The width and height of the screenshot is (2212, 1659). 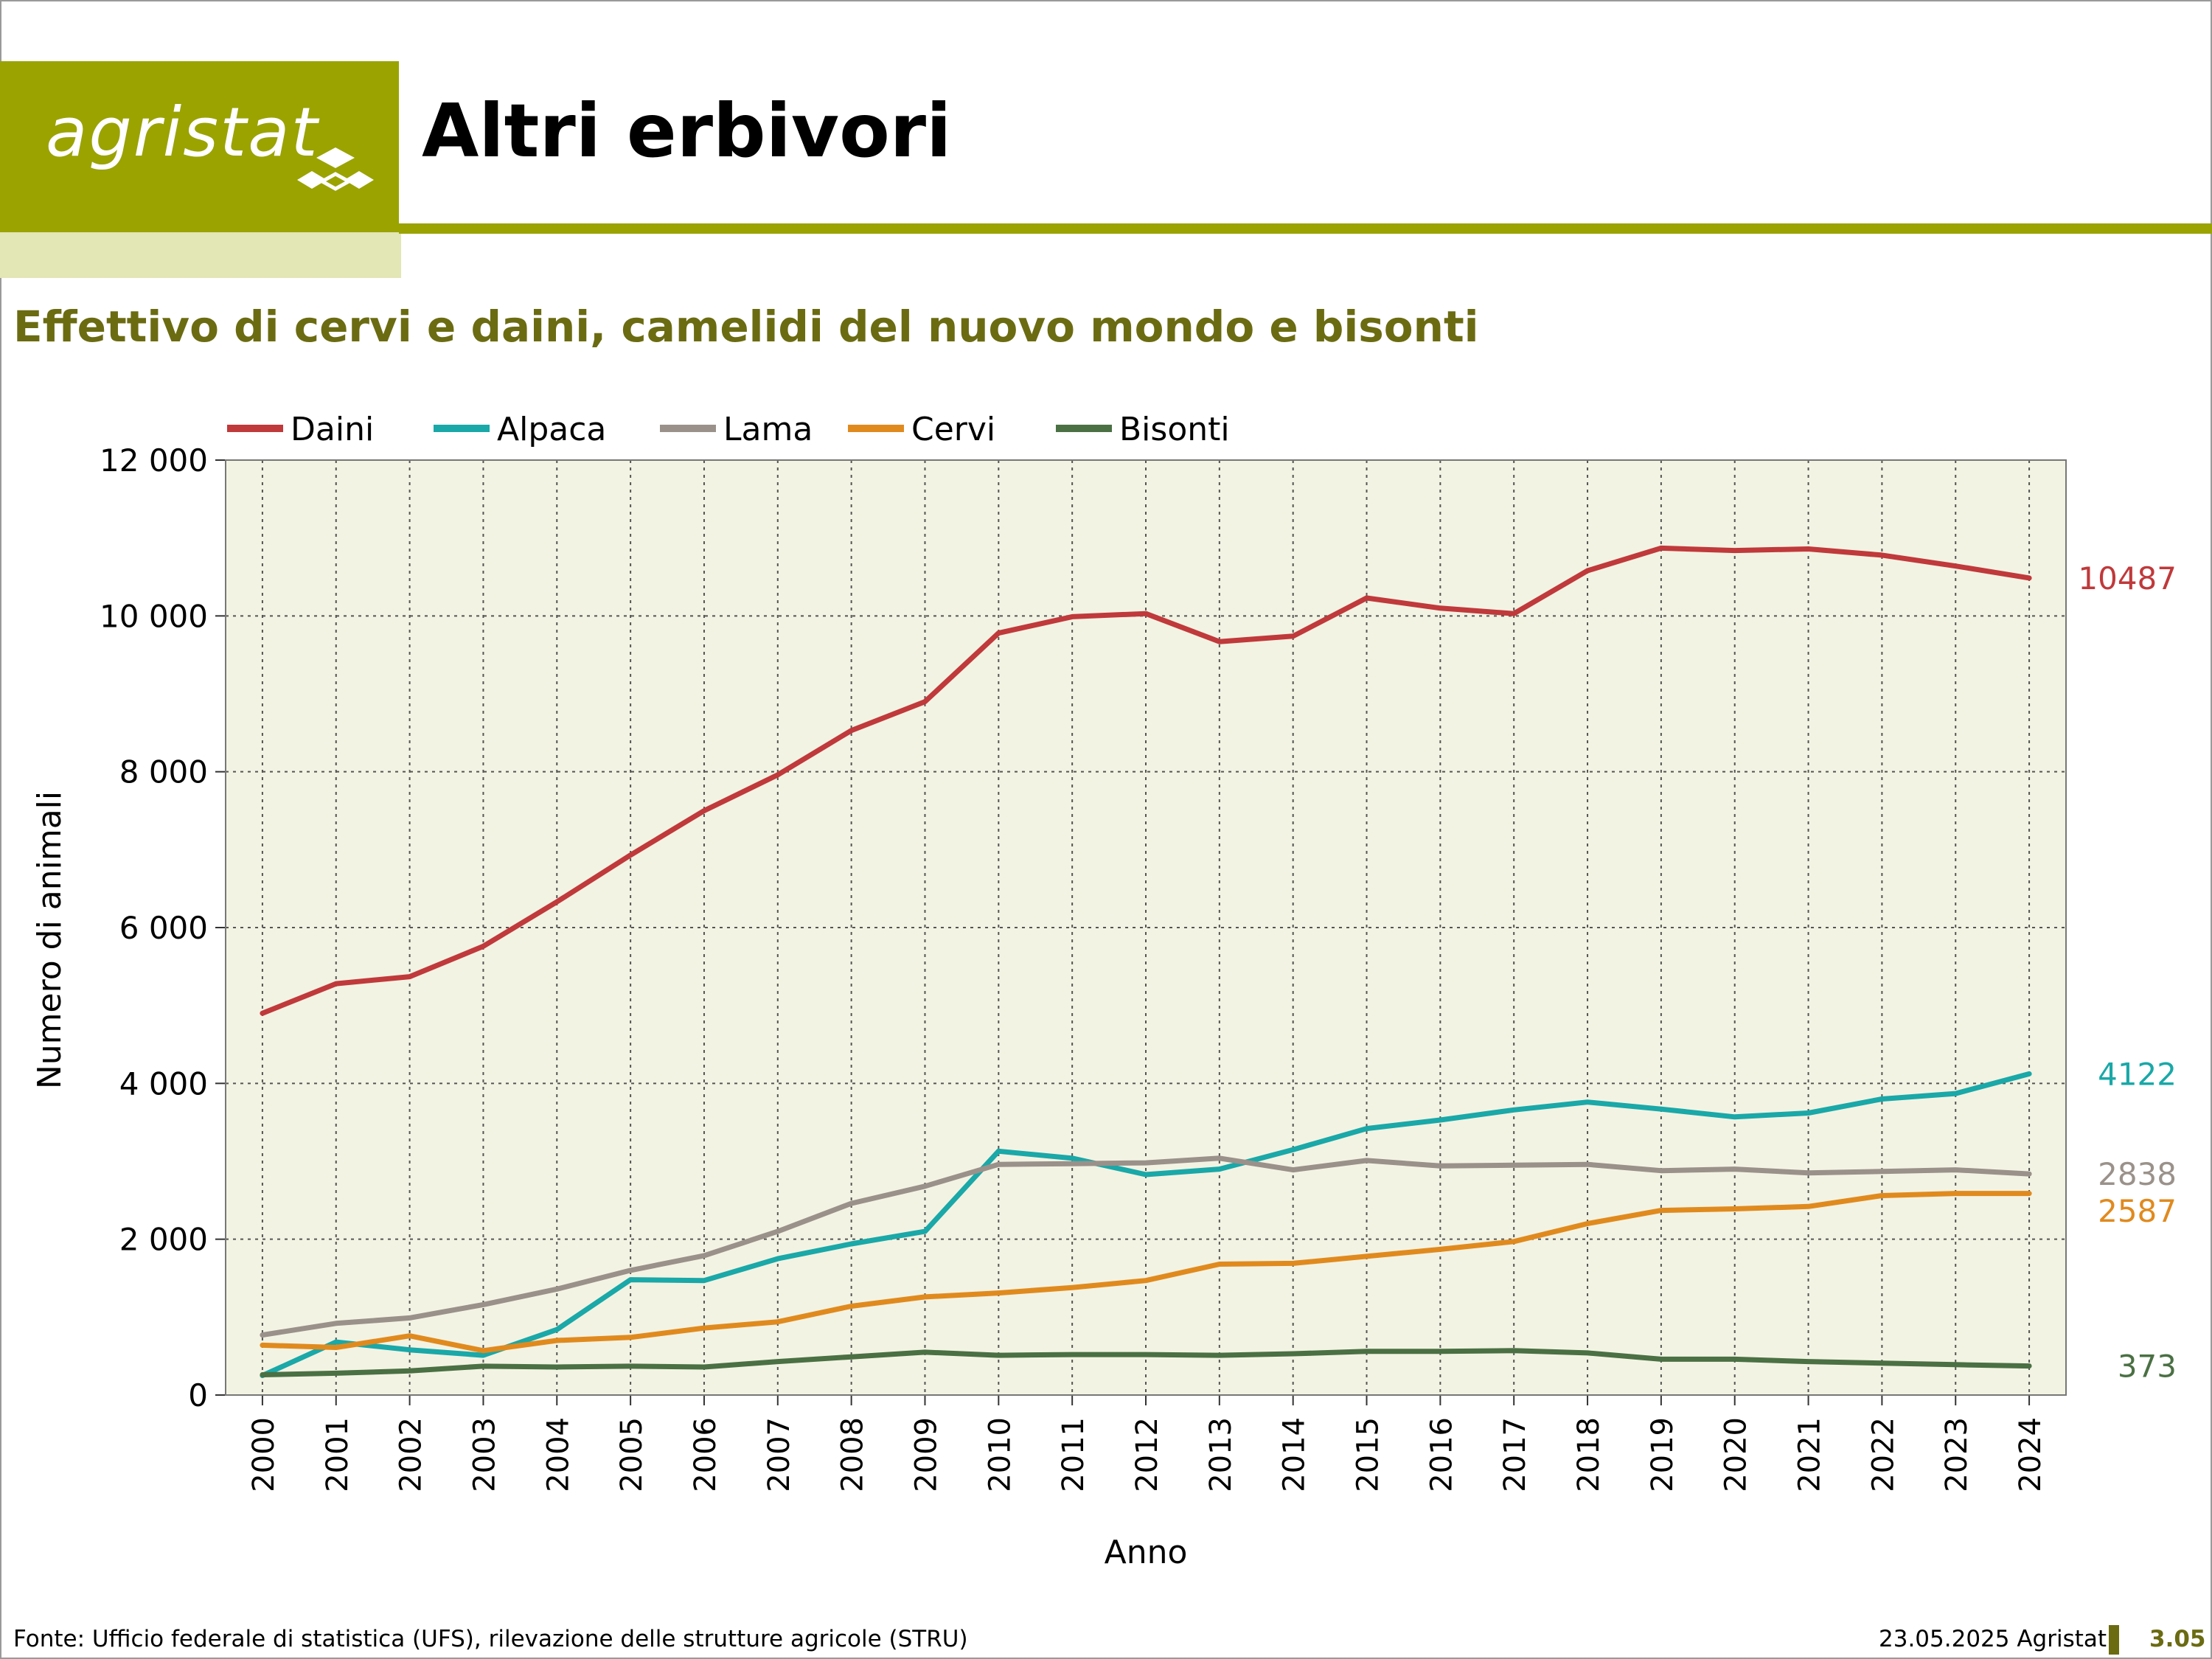 I want to click on y-tick-label: 0, so click(x=198, y=1395).